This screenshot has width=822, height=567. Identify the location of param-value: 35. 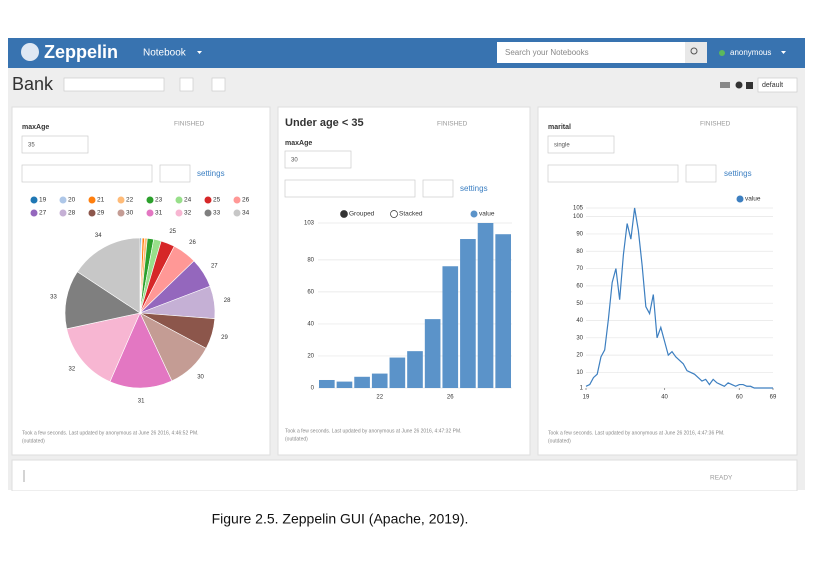
(31, 146).